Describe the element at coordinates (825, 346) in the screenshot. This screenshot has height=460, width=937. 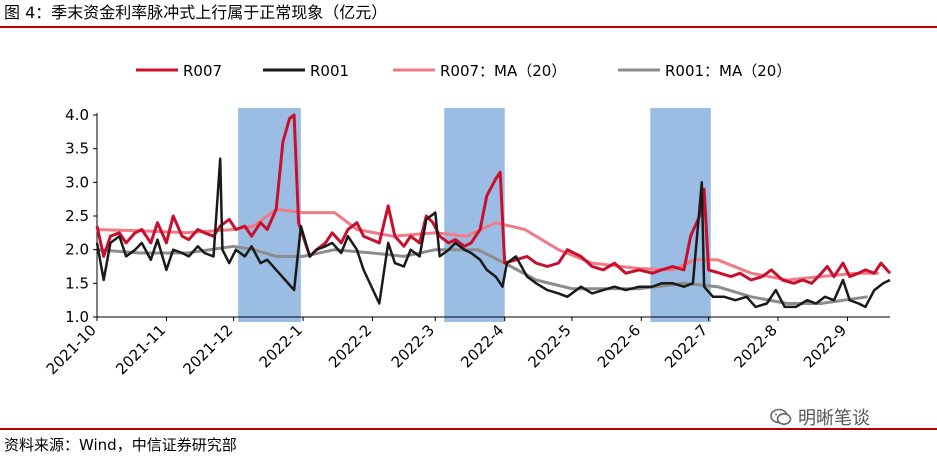
I see `x-tick-label: 2022-9` at that location.